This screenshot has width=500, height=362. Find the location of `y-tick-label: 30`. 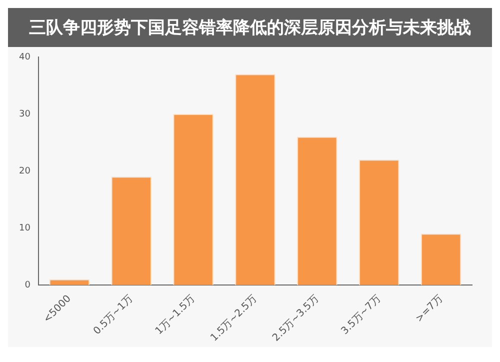

y-tick-label: 30 is located at coordinates (25, 114).